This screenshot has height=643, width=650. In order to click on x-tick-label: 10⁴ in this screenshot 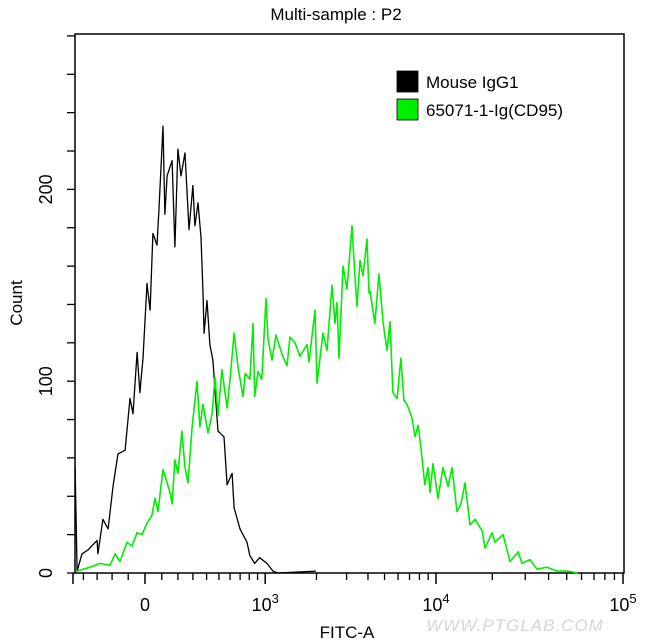, I will do `click(435, 603)`.